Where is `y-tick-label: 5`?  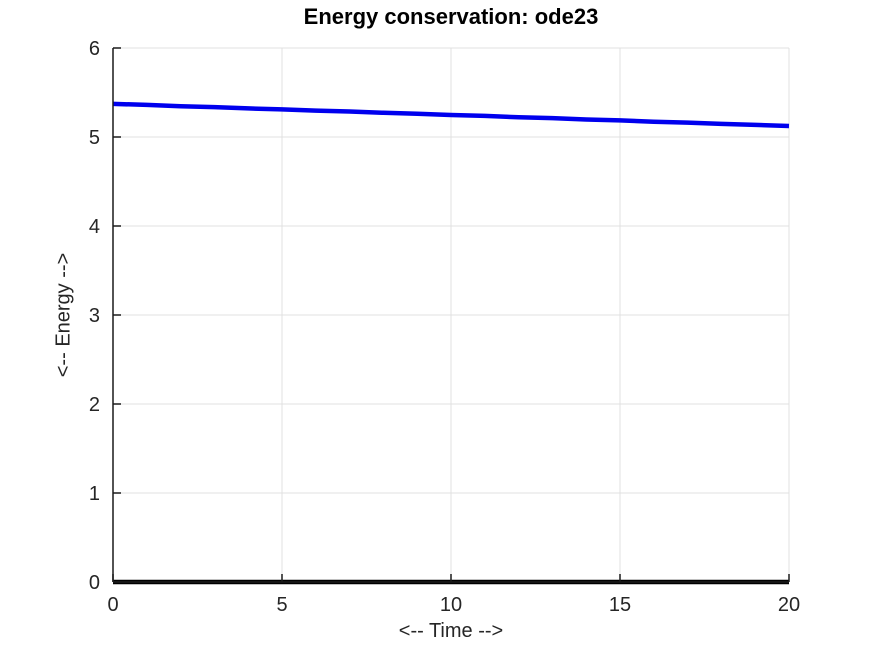 y-tick-label: 5 is located at coordinates (94, 138).